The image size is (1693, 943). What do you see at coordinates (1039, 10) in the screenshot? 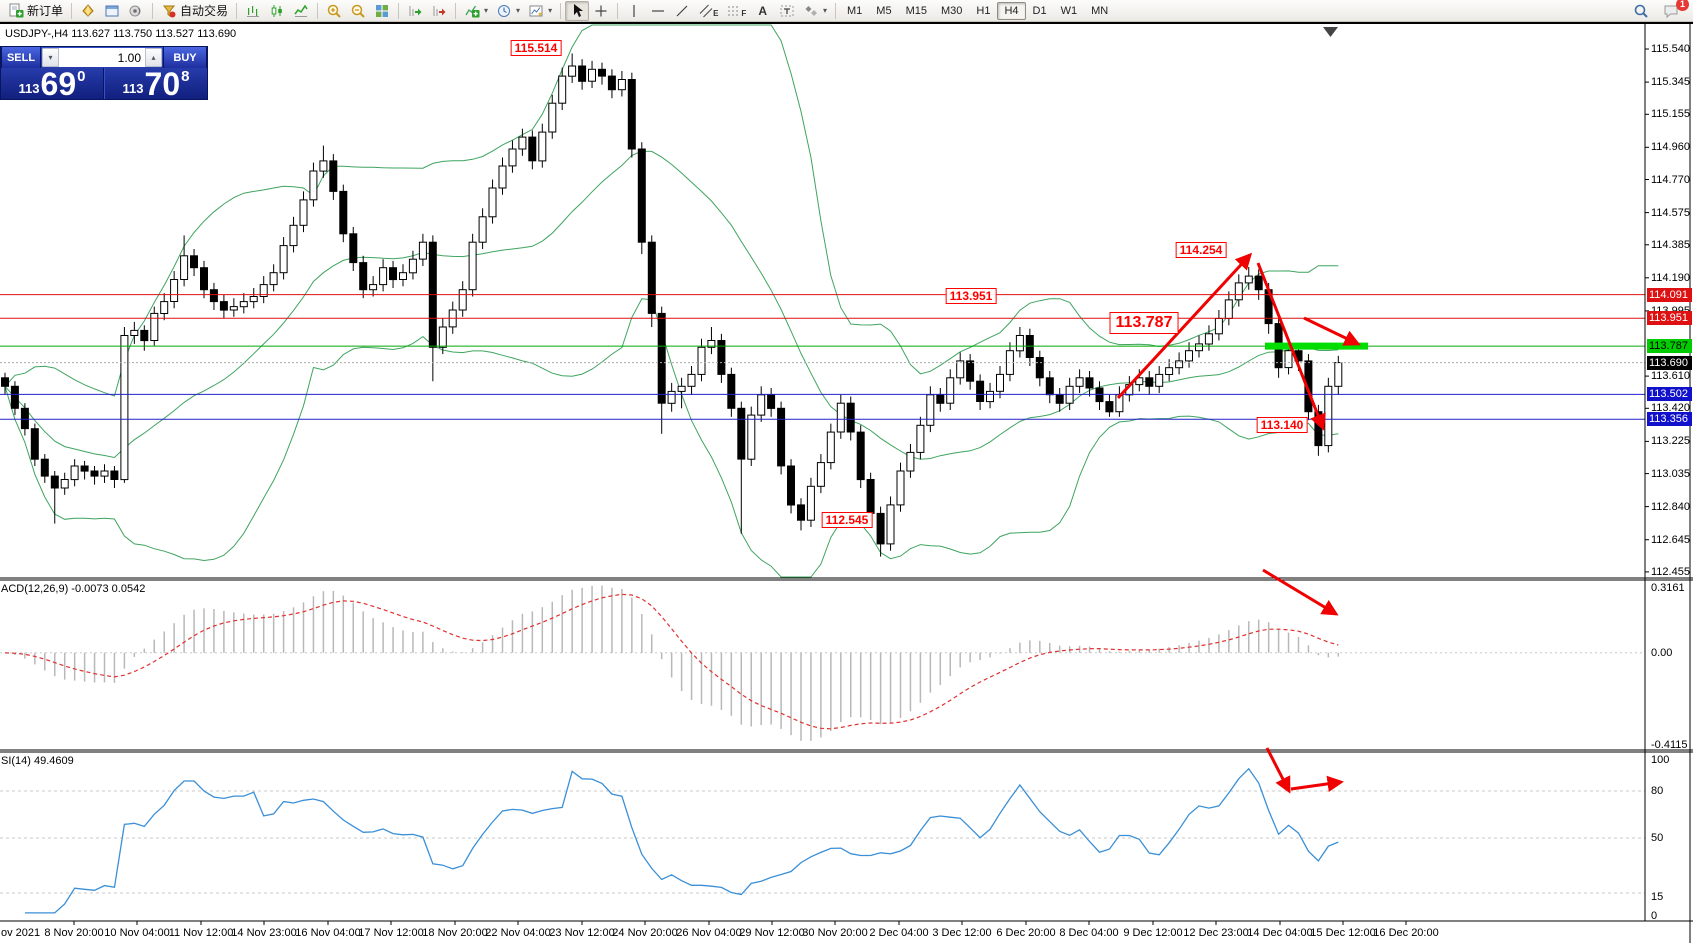
I see `timeframe-d1-button: D1` at bounding box center [1039, 10].